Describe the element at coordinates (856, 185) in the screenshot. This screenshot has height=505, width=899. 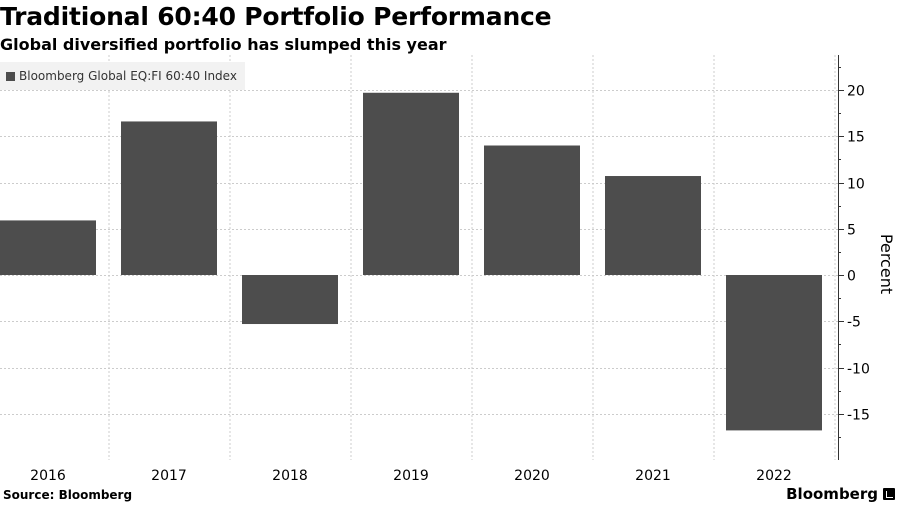
I see `y-tick-label: 10` at that location.